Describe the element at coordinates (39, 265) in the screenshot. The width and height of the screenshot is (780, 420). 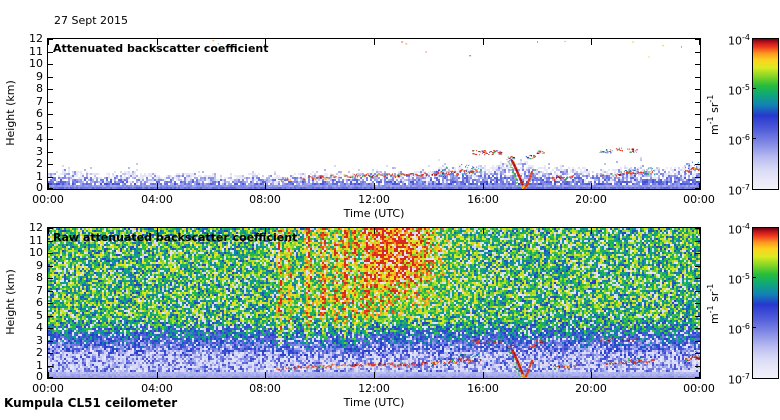
I see `y-tick-label: 9` at that location.